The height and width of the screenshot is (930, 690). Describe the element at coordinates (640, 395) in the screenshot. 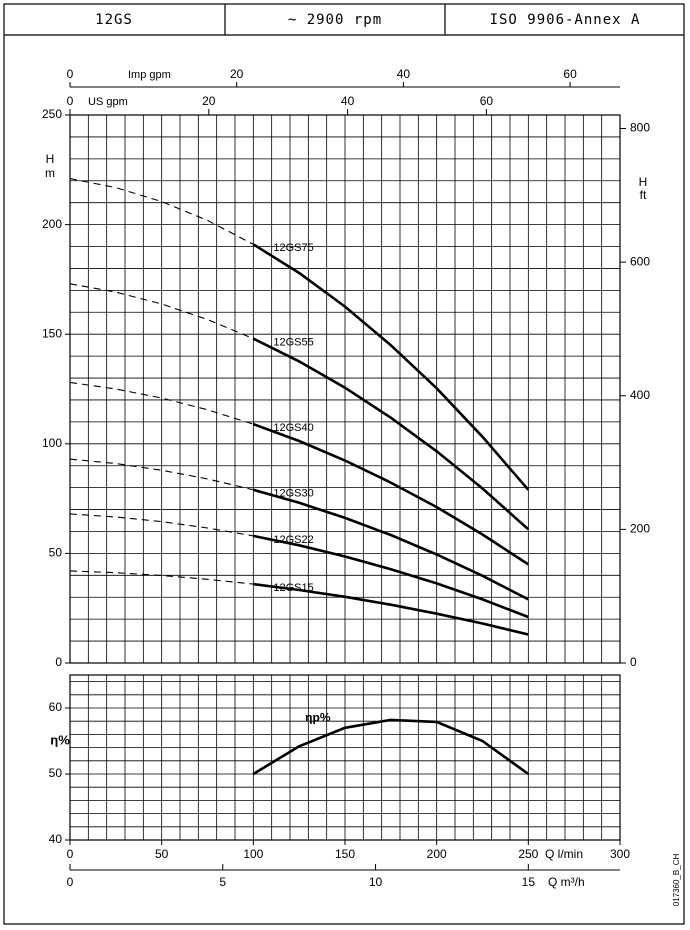

I see `y2-tick-label: 400` at that location.